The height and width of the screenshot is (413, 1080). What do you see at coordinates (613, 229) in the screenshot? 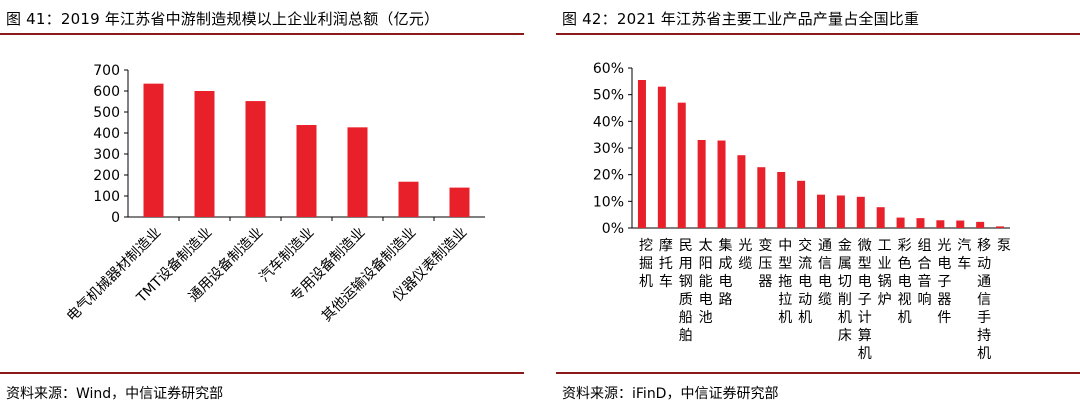
I see `right-y-tick-label: 0%` at bounding box center [613, 229].